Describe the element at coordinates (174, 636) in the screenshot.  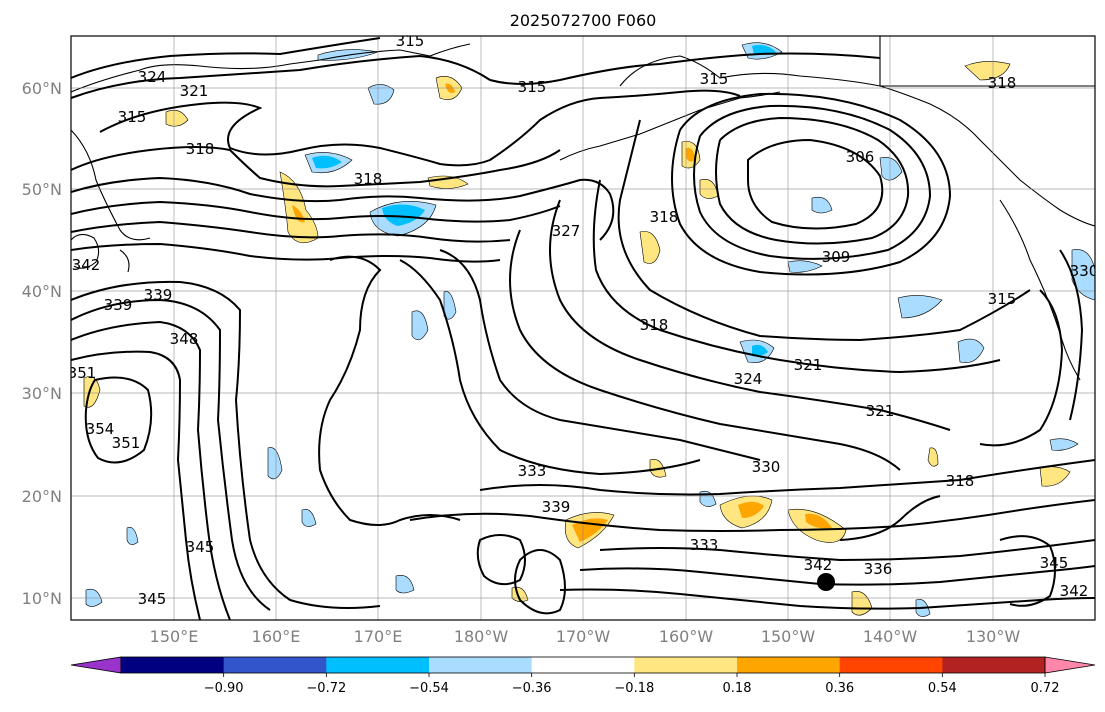
I see `lon-label: 150°E` at that location.